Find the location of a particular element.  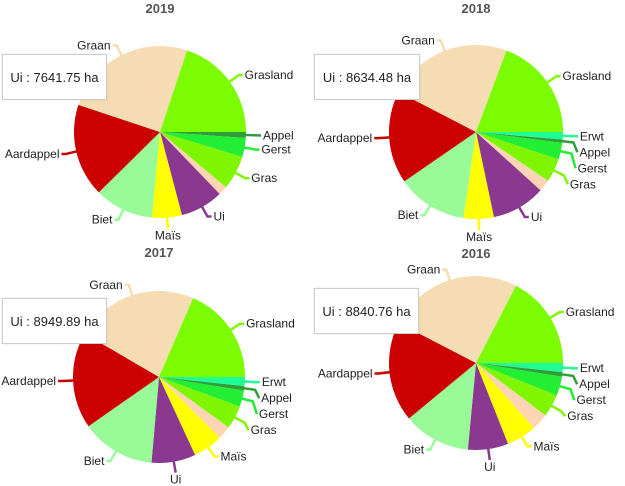

chart-title: 2016 is located at coordinates (476, 253).